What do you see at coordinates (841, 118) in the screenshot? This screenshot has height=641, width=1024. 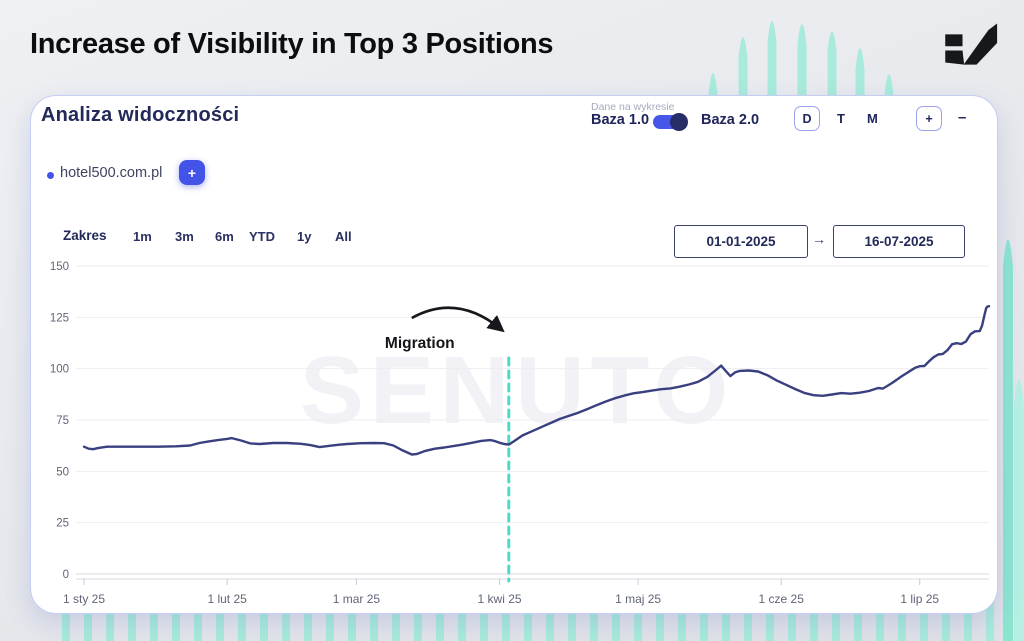 I see `granularity-week-button: T` at bounding box center [841, 118].